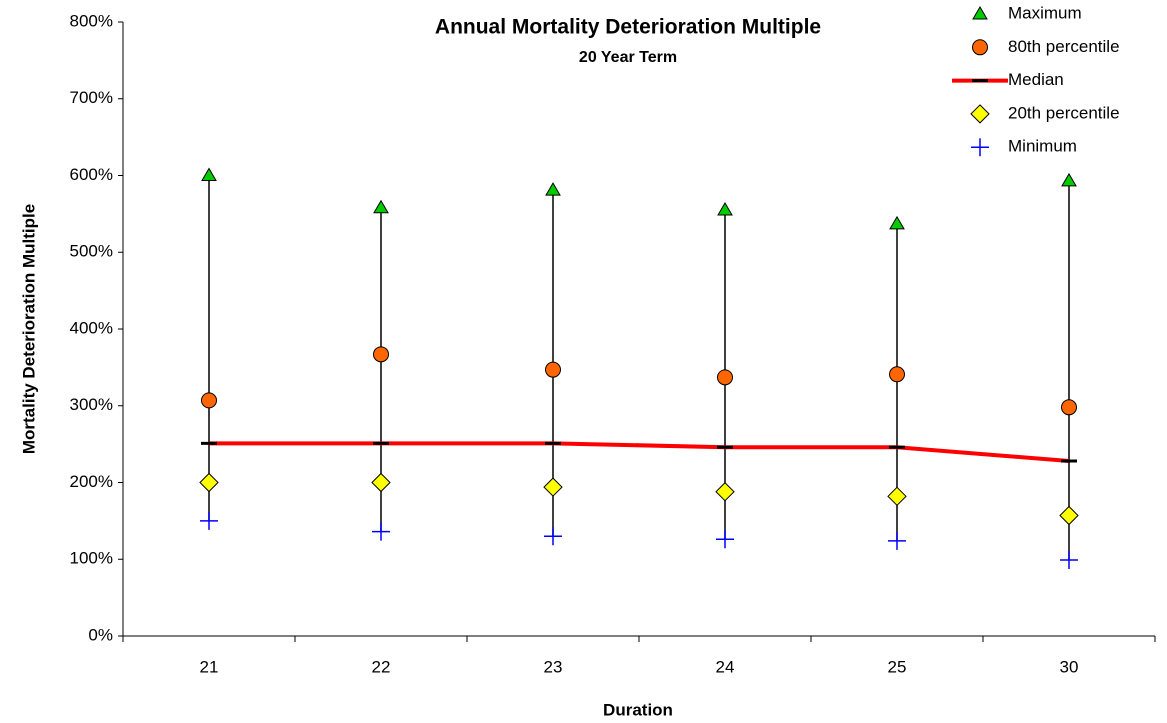 The height and width of the screenshot is (723, 1167). I want to click on y-tick-label: 800%, so click(91, 20).